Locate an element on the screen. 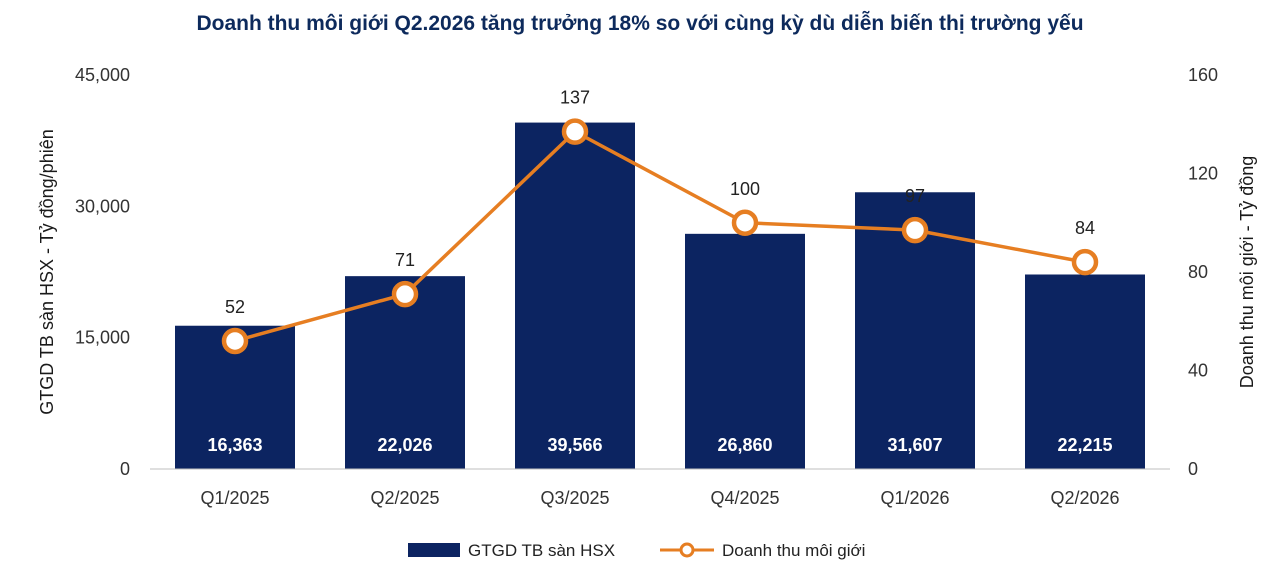 Image resolution: width=1280 pixels, height=580 pixels. x-tick-label: Q2/2025 is located at coordinates (404, 498).